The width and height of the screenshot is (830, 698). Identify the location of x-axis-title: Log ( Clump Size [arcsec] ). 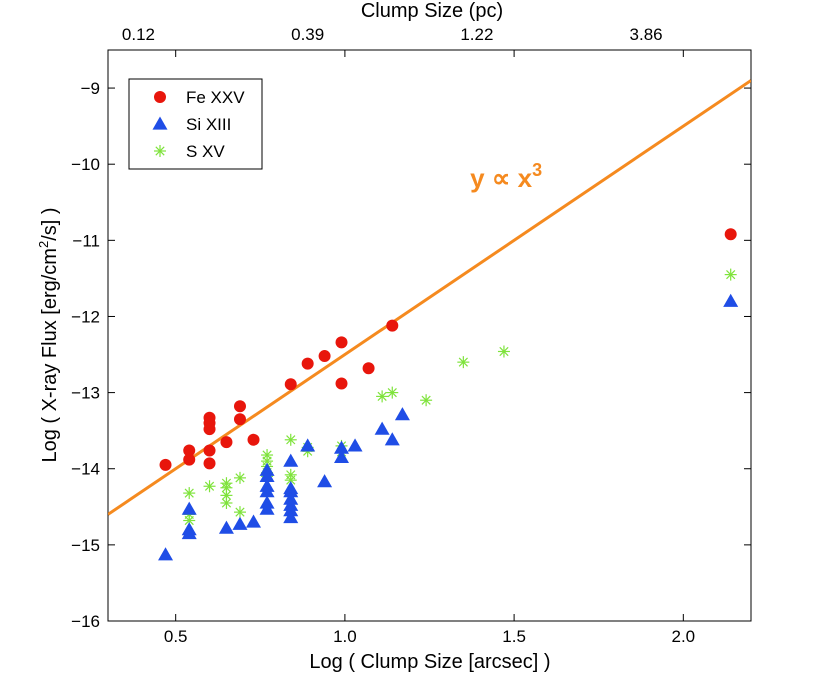
(429, 662).